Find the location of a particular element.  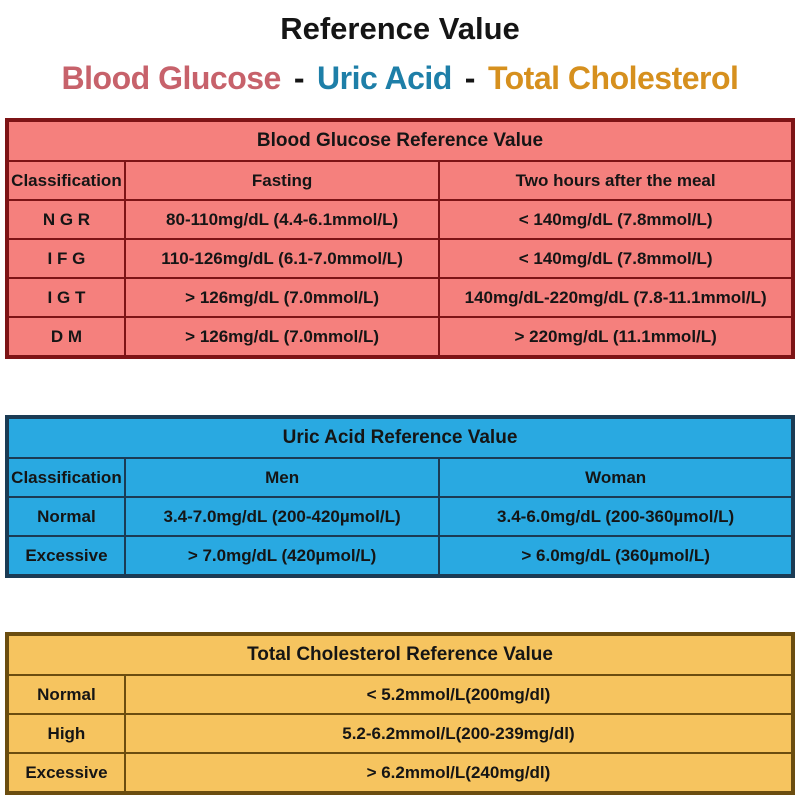

cell: 3.4-6.0mg/dL (200-360µmol/L) is located at coordinates (616, 516).